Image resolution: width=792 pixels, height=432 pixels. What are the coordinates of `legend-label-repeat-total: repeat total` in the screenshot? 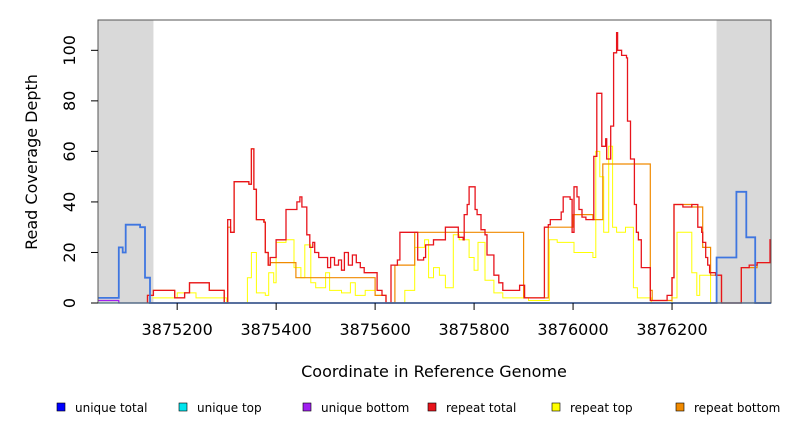 It's located at (481, 408).